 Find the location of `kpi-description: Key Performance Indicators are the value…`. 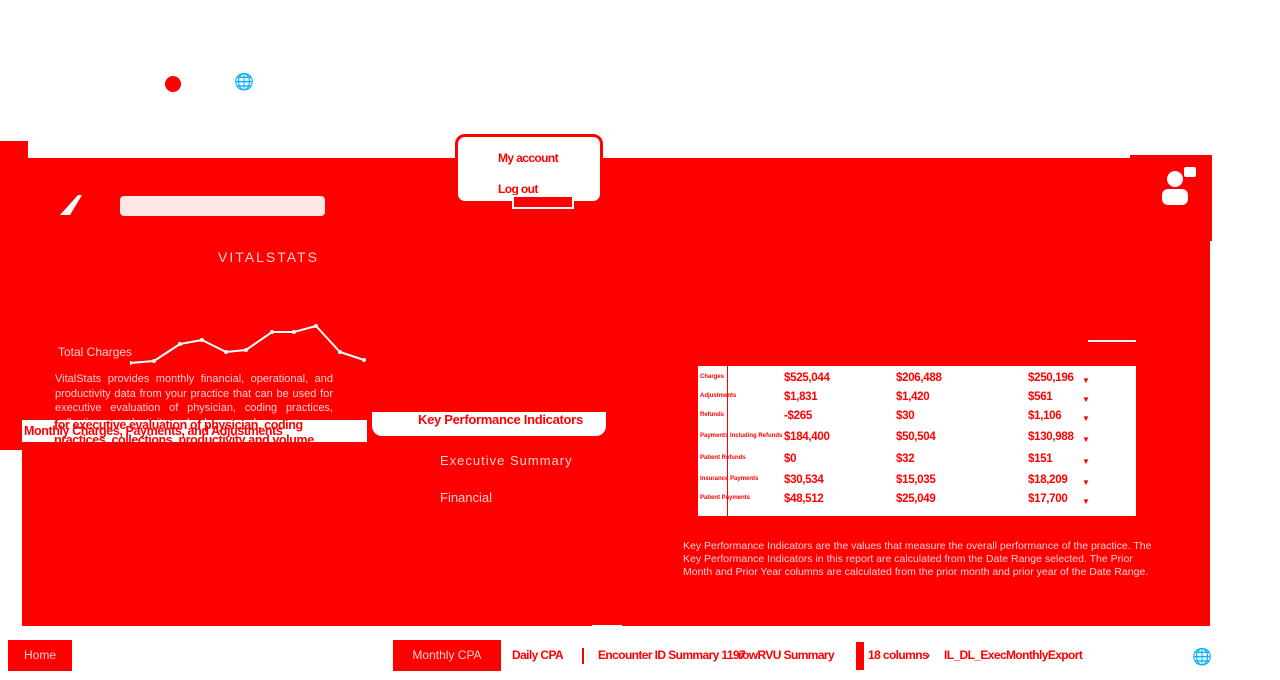

kpi-description: Key Performance Indicators are the value… is located at coordinates (917, 559).